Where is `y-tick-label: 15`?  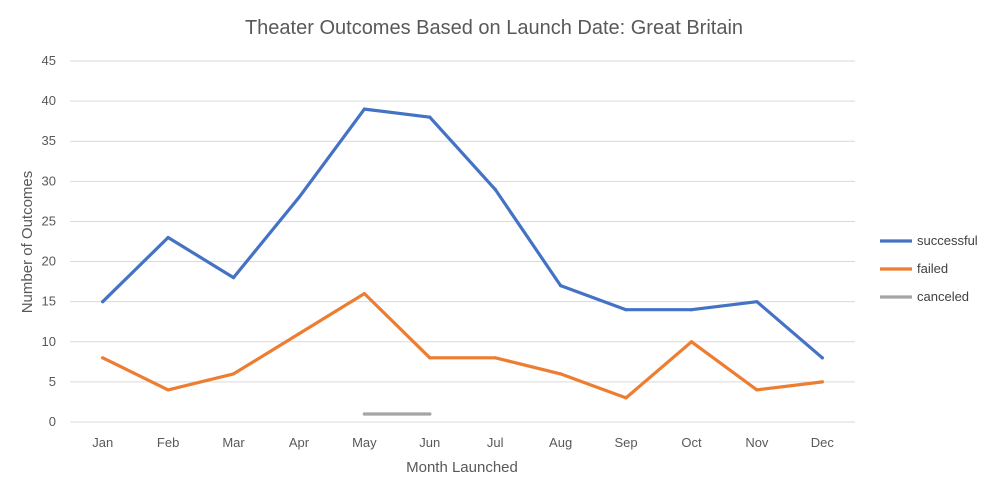 y-tick-label: 15 is located at coordinates (49, 301).